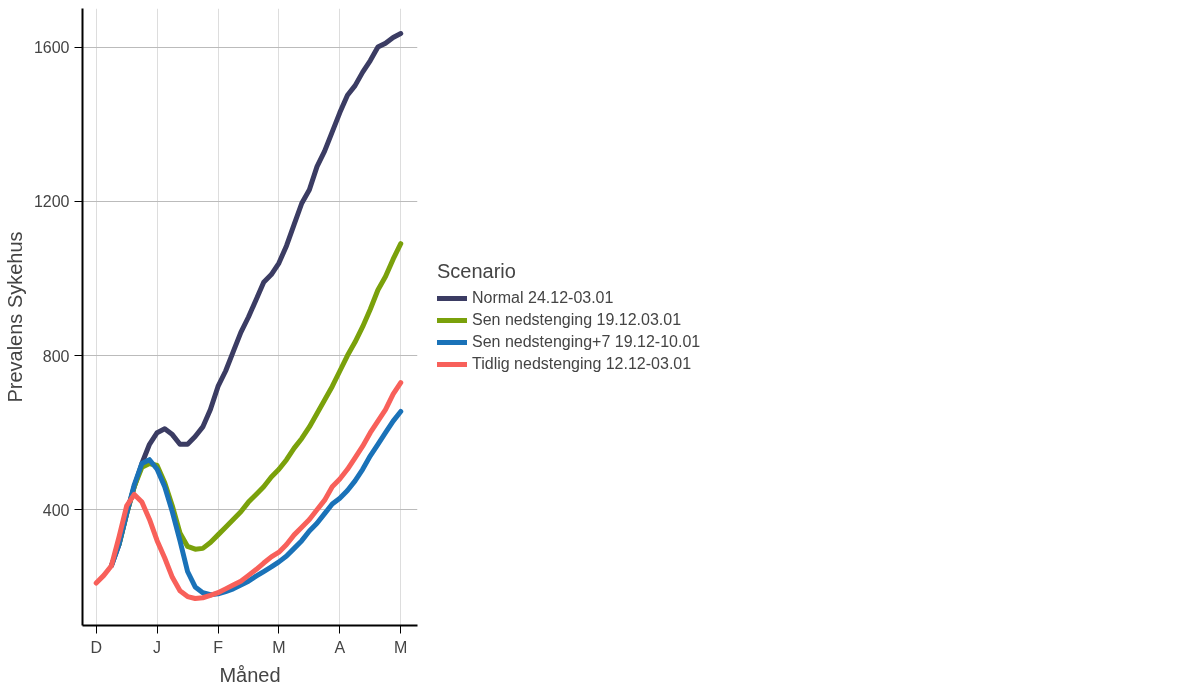  Describe the element at coordinates (577, 319) in the screenshot. I see `legend-label: Sen nedstenging 19.12.03.01` at that location.